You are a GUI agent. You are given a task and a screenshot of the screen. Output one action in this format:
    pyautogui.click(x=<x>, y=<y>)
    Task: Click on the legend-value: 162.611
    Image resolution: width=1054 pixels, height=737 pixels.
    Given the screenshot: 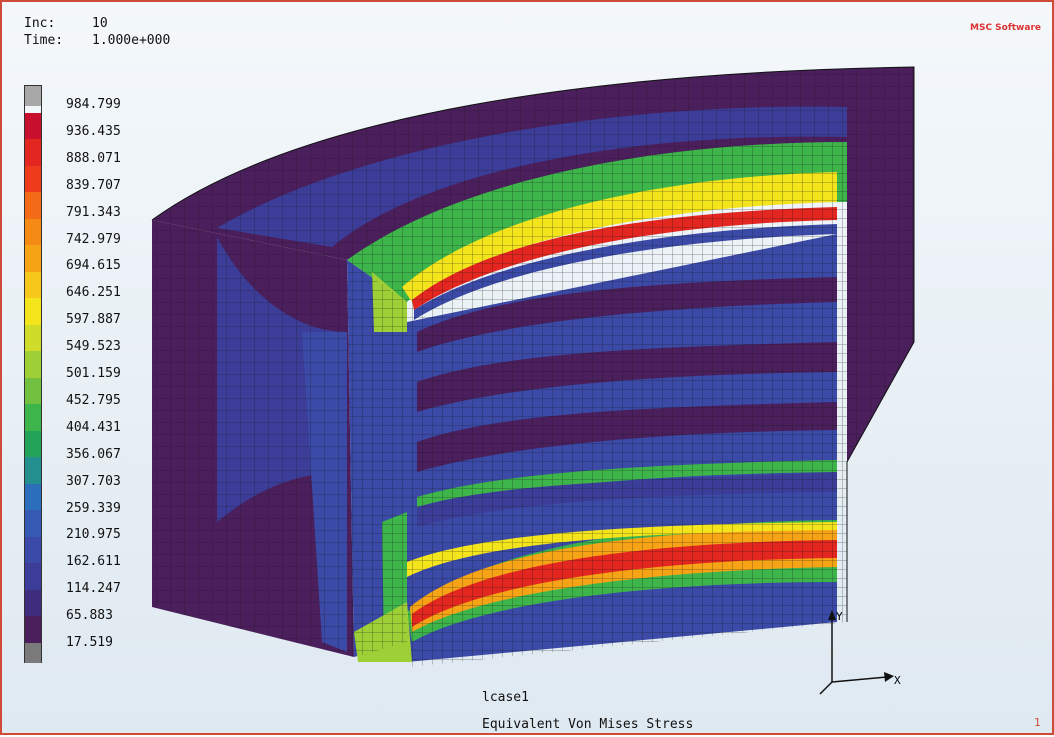 What is the action you would take?
    pyautogui.click(x=93, y=562)
    